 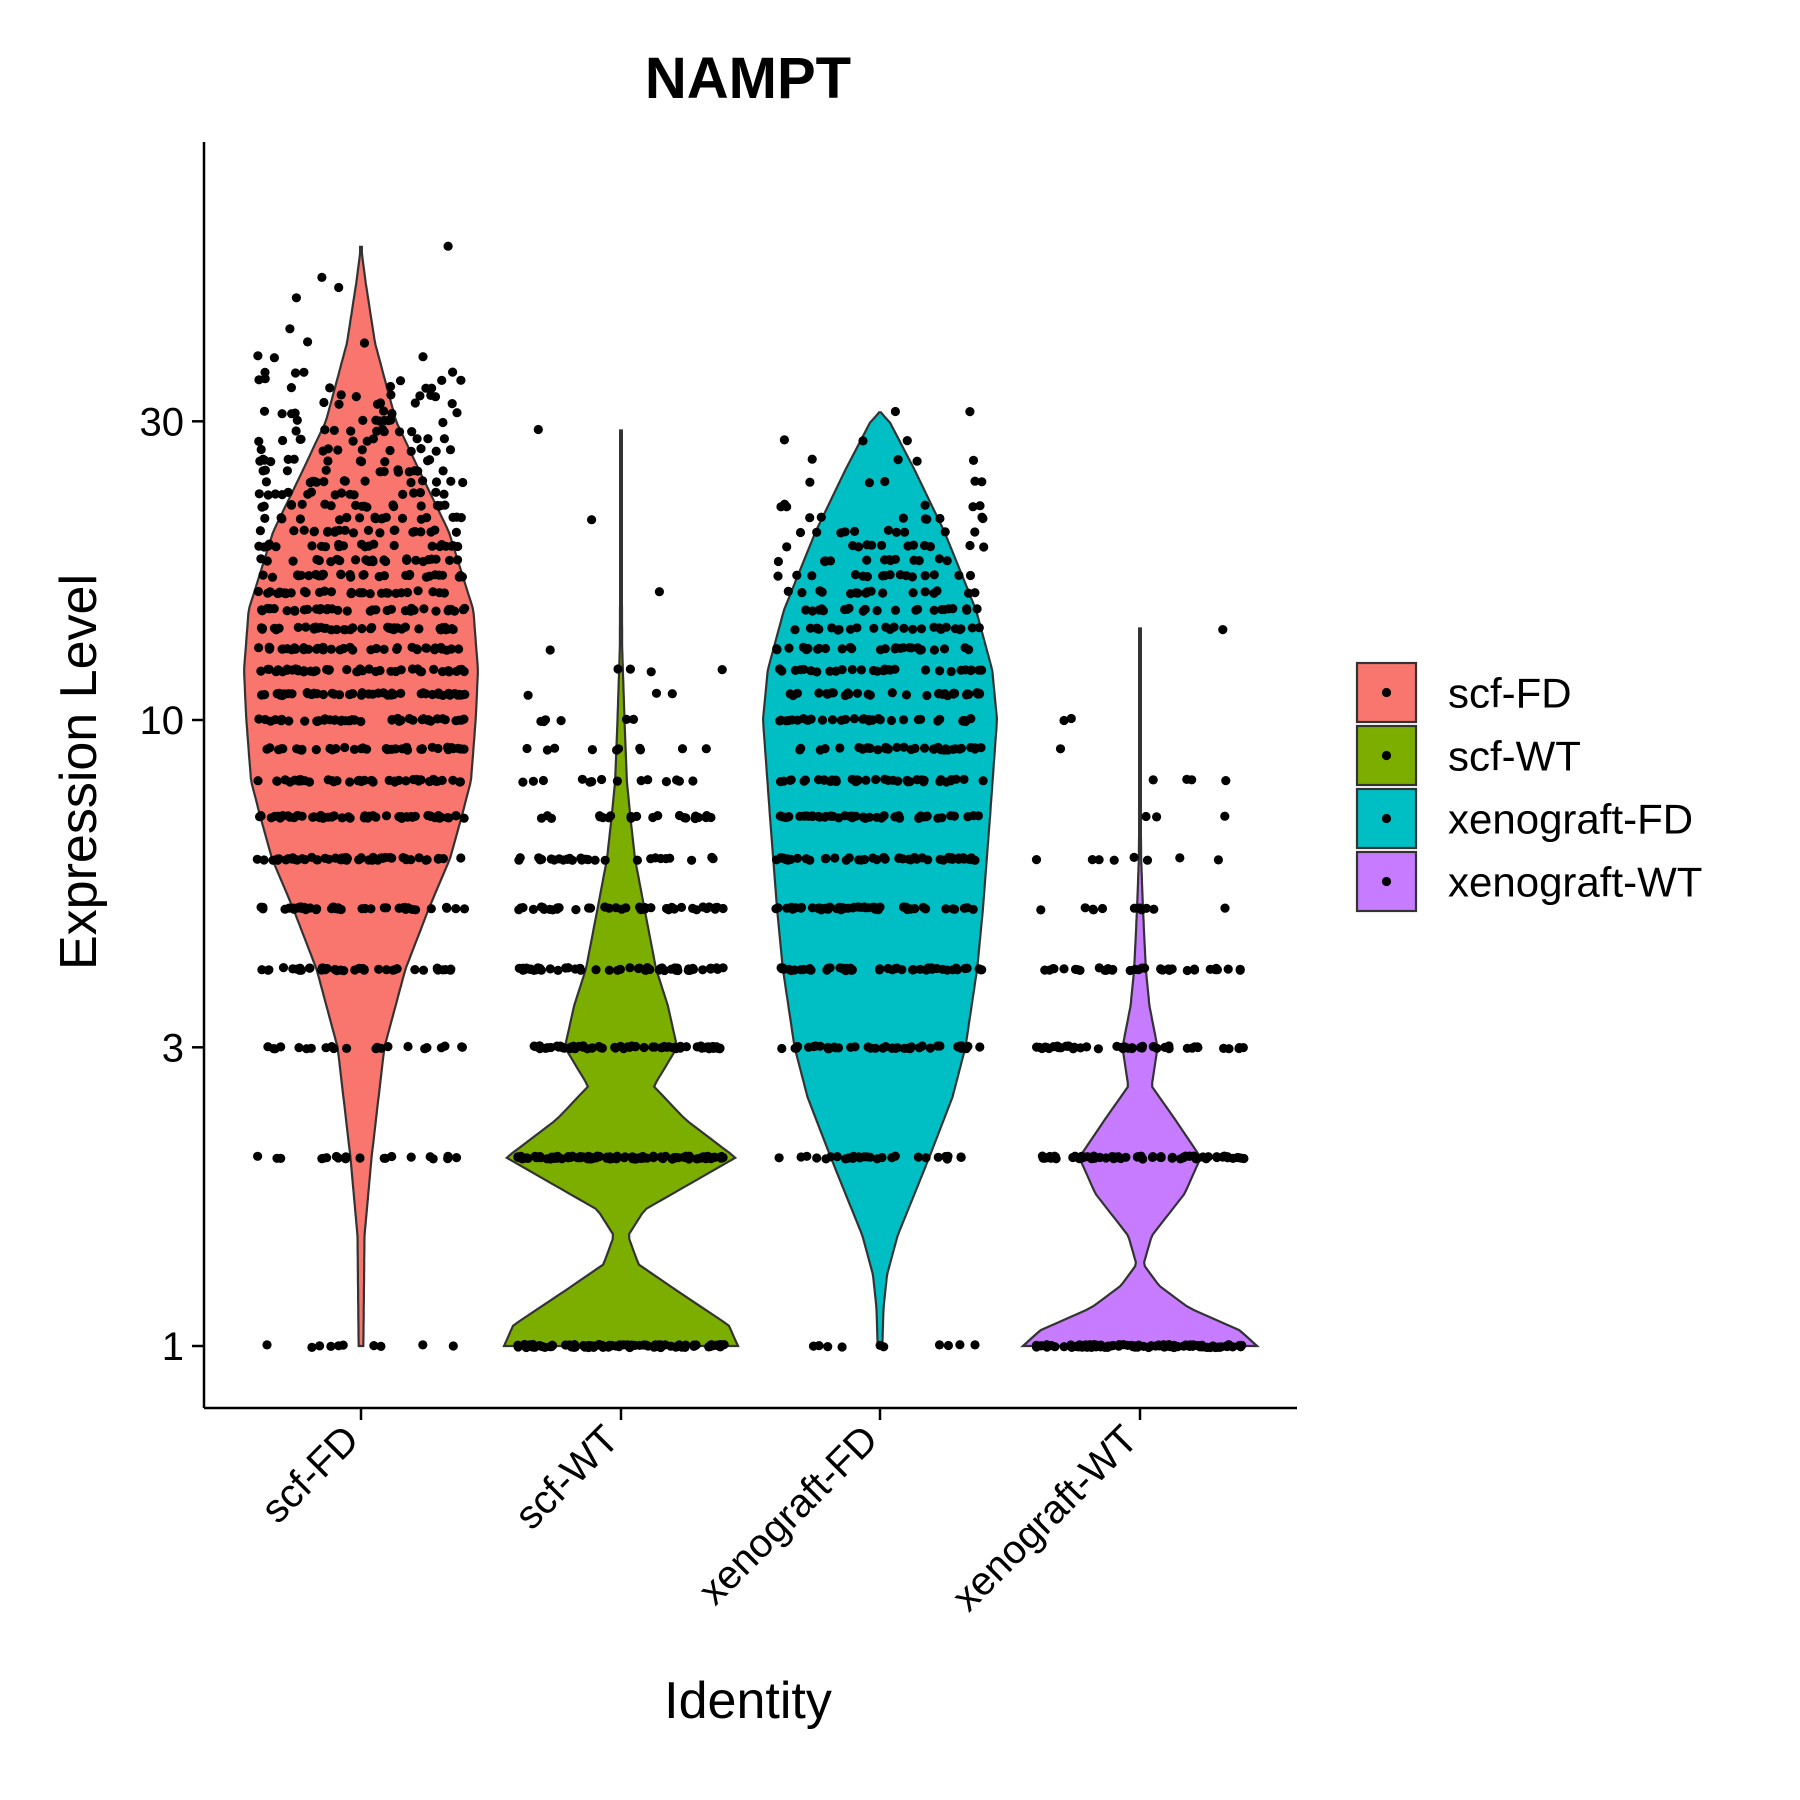 I want to click on violin-group-scf-WT, so click(x=621, y=888).